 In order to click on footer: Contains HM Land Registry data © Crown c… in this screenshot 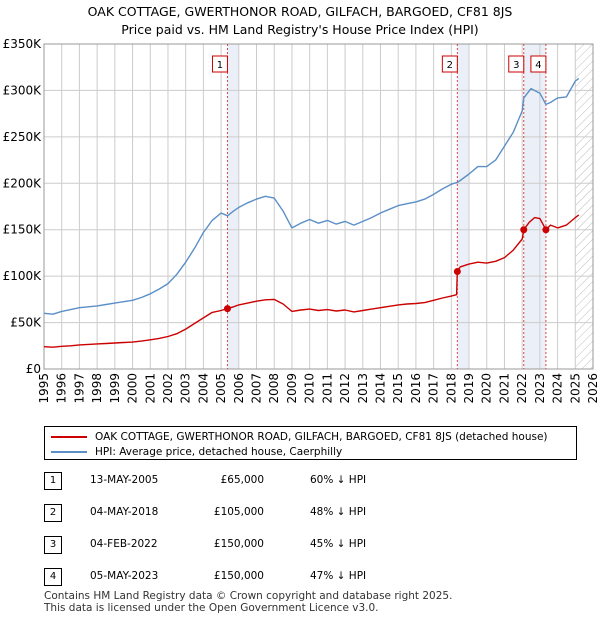, I will do `click(248, 602)`.